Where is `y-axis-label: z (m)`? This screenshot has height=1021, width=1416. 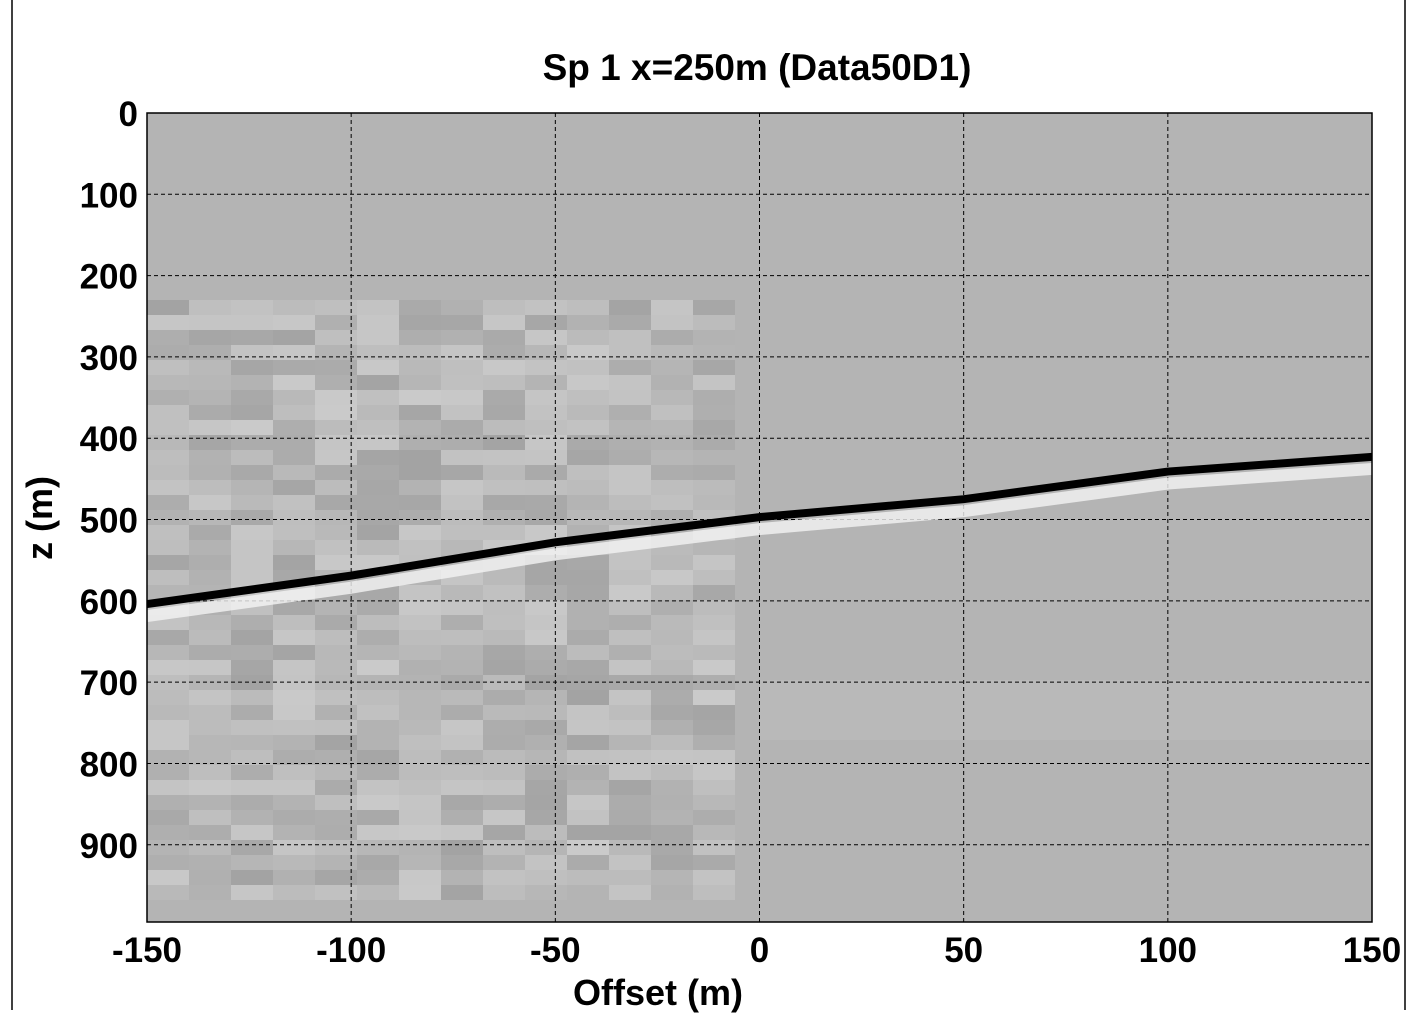
y-axis-label: z (m) is located at coordinates (39, 518).